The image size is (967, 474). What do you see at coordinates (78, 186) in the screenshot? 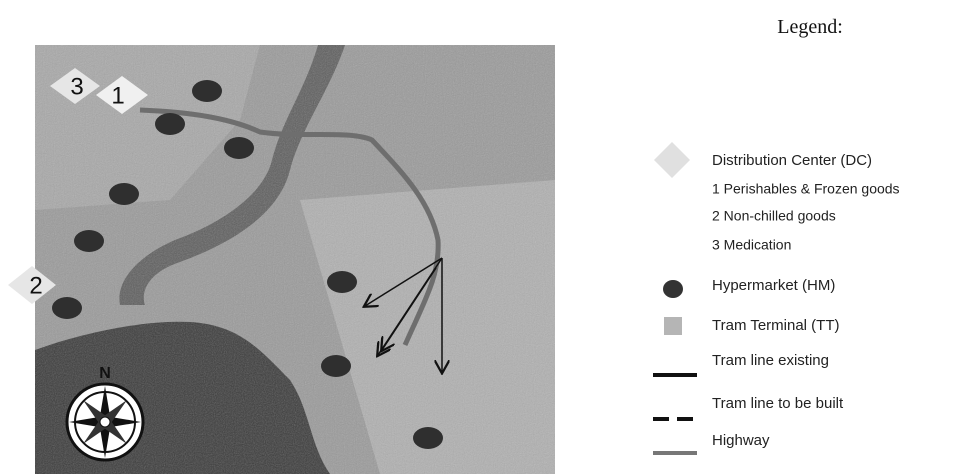
I see `distribution-centers: 3 1 2` at bounding box center [78, 186].